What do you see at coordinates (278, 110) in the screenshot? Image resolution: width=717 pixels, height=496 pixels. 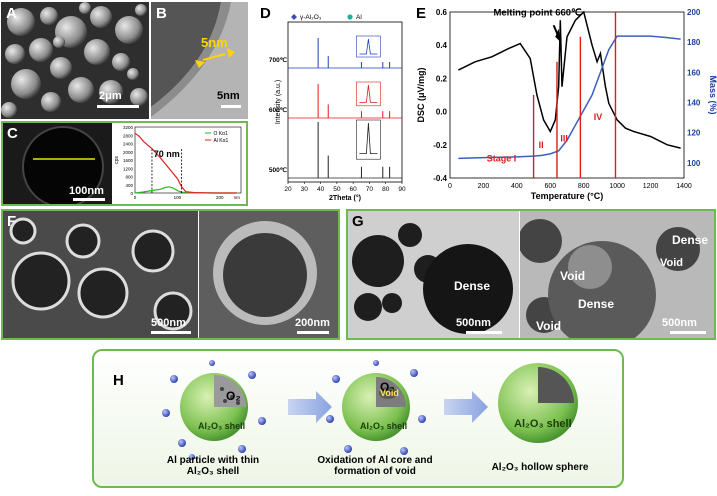 I see `temperature-label: 600℃` at bounding box center [278, 110].